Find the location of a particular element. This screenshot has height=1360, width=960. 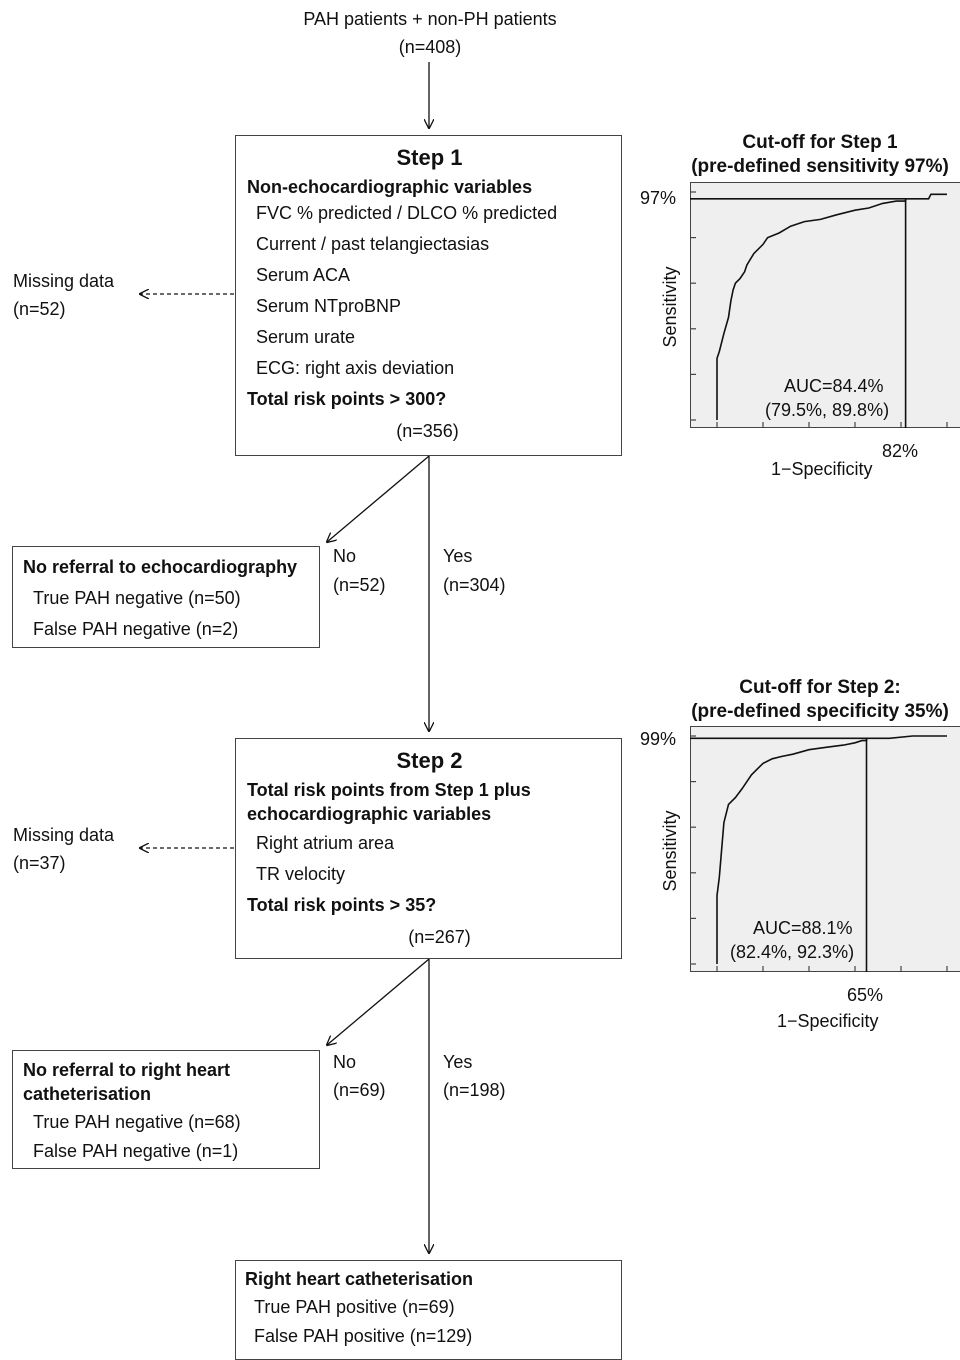

step1-variable: Serum NTproBNP is located at coordinates (328, 306).